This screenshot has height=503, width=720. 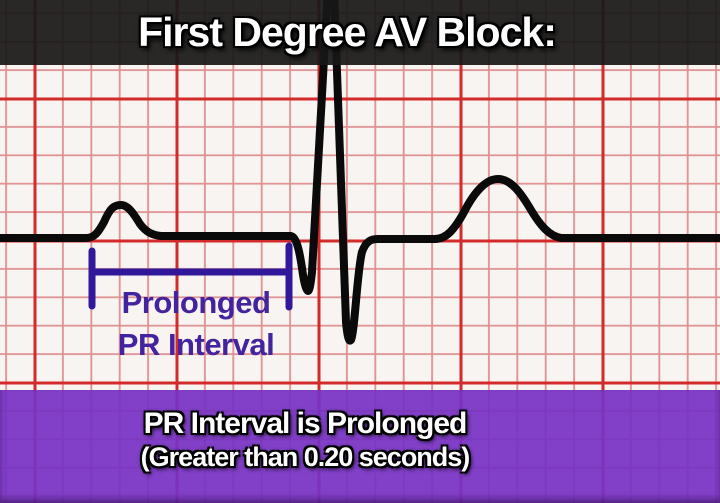 I want to click on pr-interval-label: Prolonged PR Interval, so click(x=196, y=324).